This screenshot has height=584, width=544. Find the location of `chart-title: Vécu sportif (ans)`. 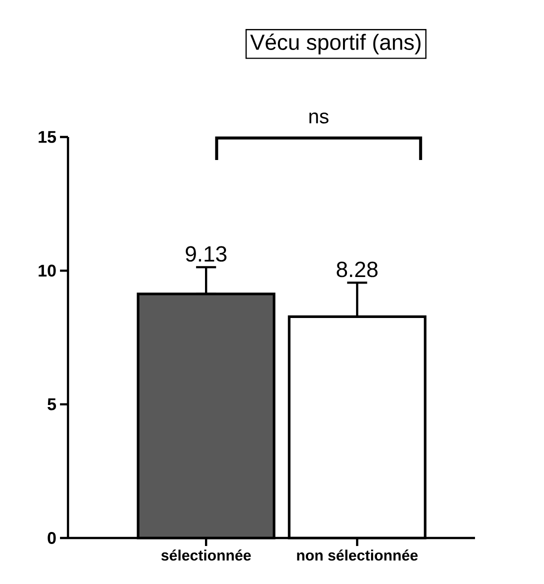

chart-title: Vécu sportif (ans) is located at coordinates (335, 44).